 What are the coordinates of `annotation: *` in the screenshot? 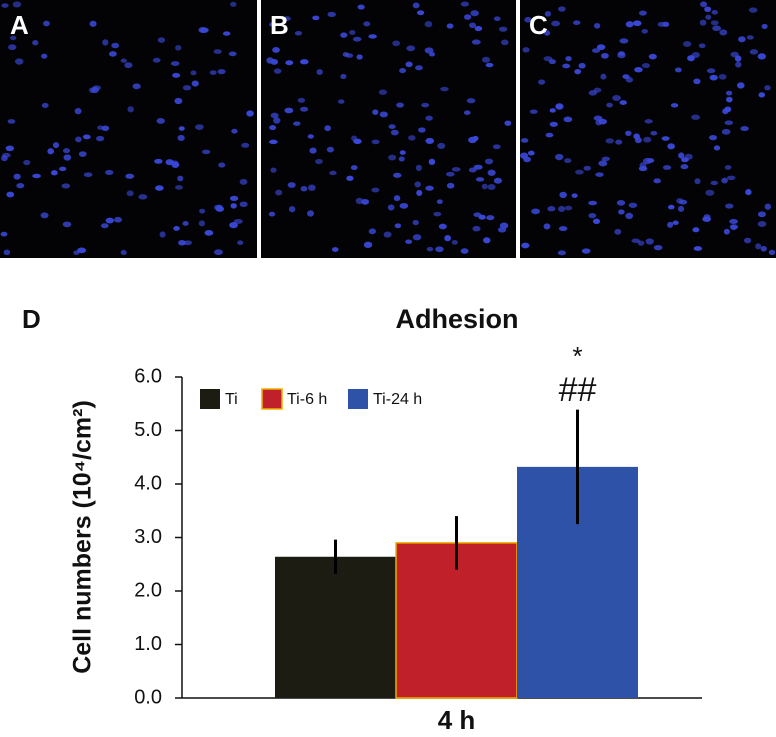 It's located at (577, 356).